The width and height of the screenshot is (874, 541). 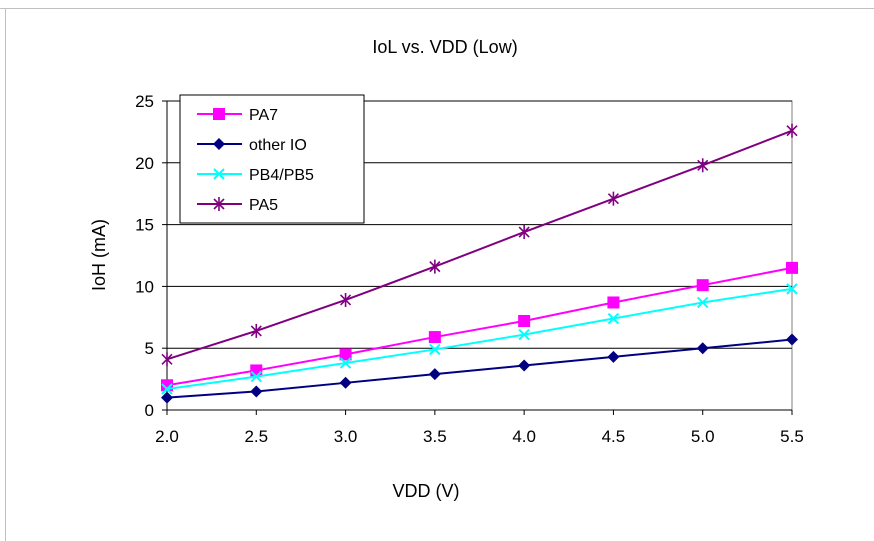 I want to click on series-line-pb4-pb5, so click(x=479, y=338).